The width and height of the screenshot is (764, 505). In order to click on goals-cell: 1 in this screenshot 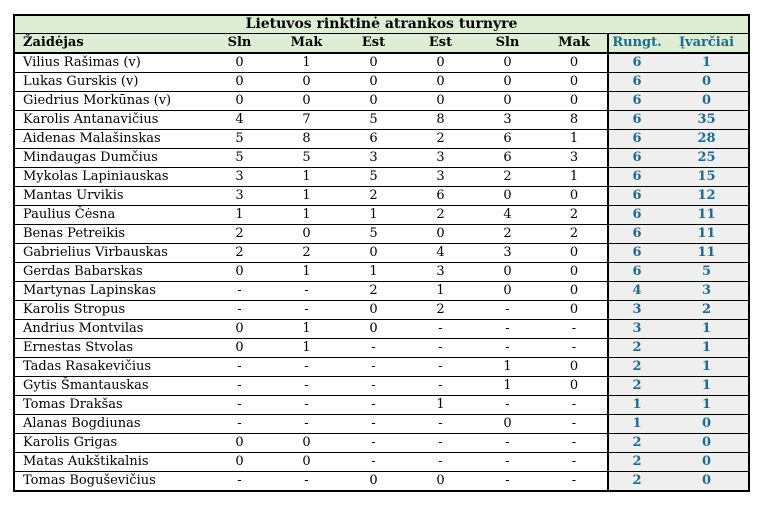, I will do `click(707, 63)`.